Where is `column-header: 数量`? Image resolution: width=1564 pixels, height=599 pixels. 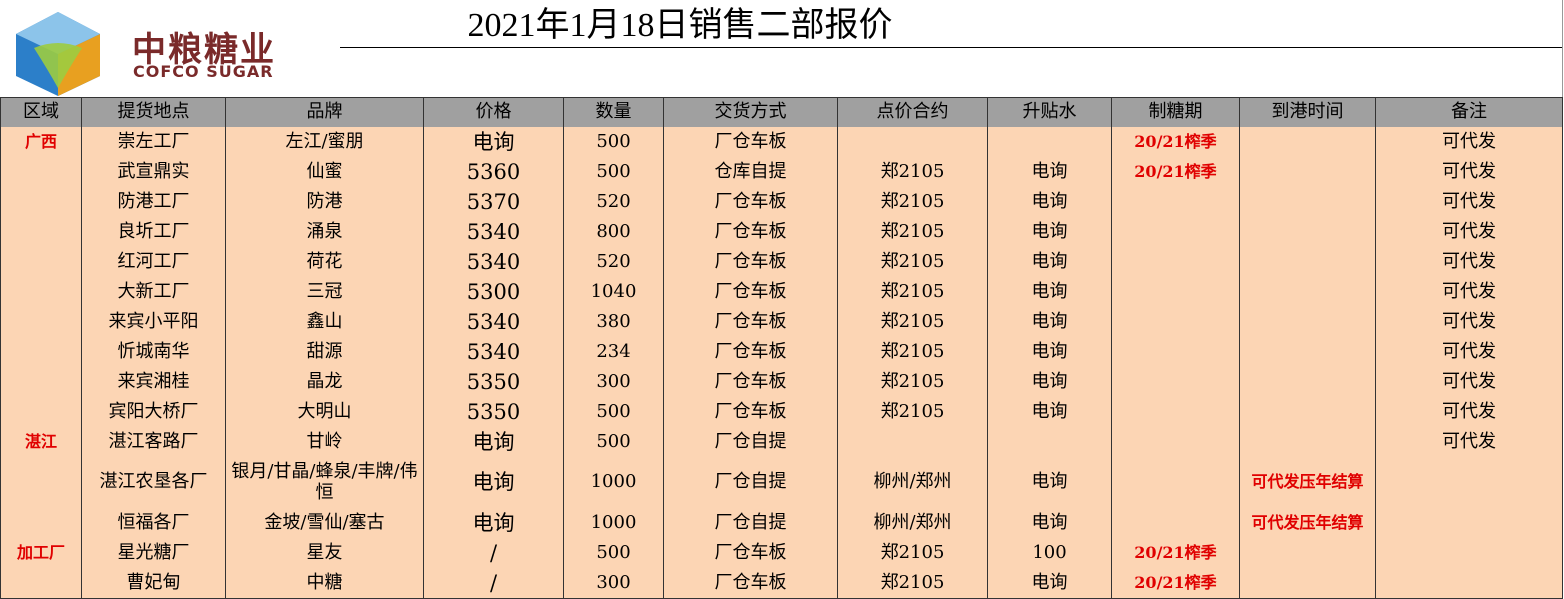 column-header: 数量 is located at coordinates (614, 112).